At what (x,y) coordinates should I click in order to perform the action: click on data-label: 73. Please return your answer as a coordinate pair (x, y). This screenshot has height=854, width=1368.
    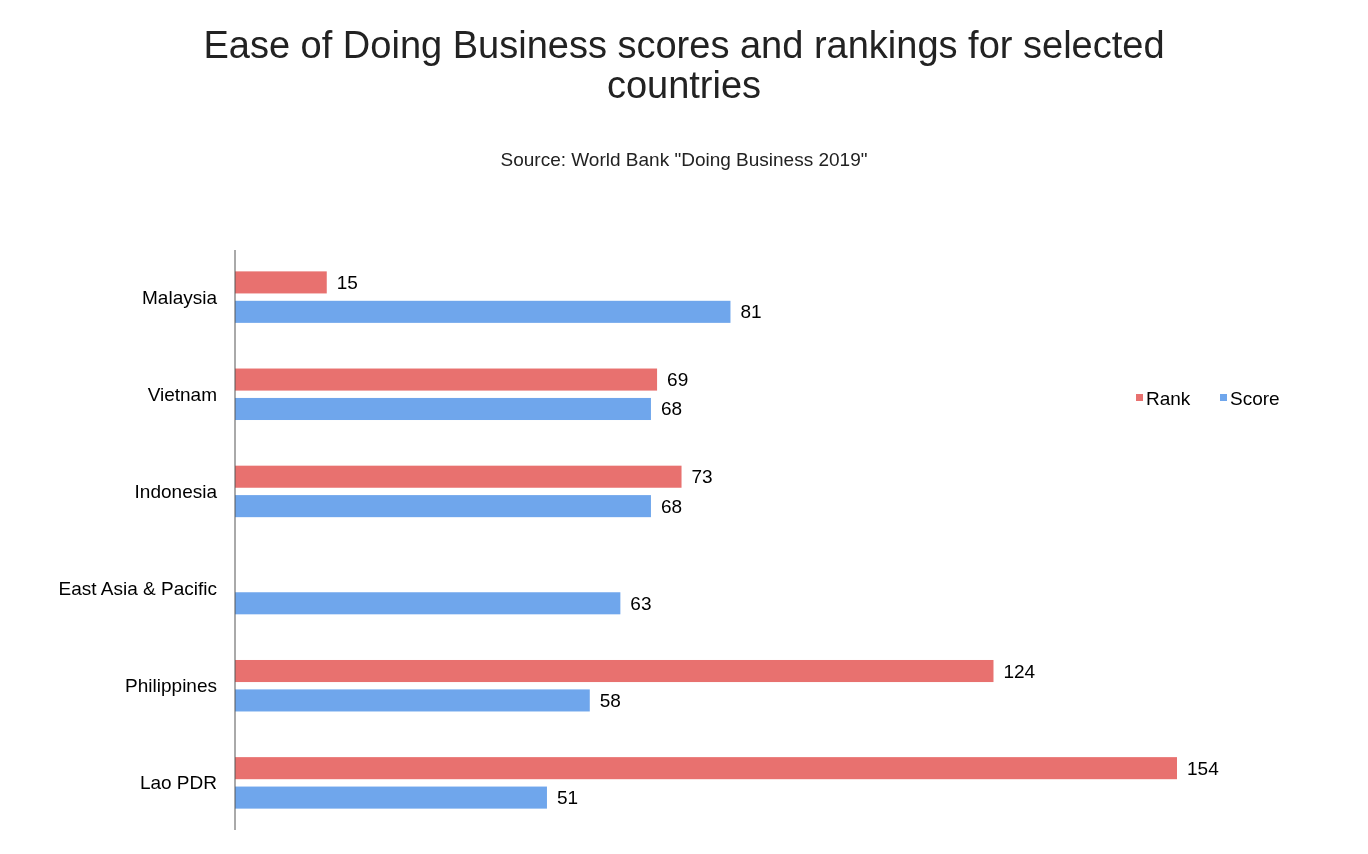
    Looking at the image, I should click on (702, 477).